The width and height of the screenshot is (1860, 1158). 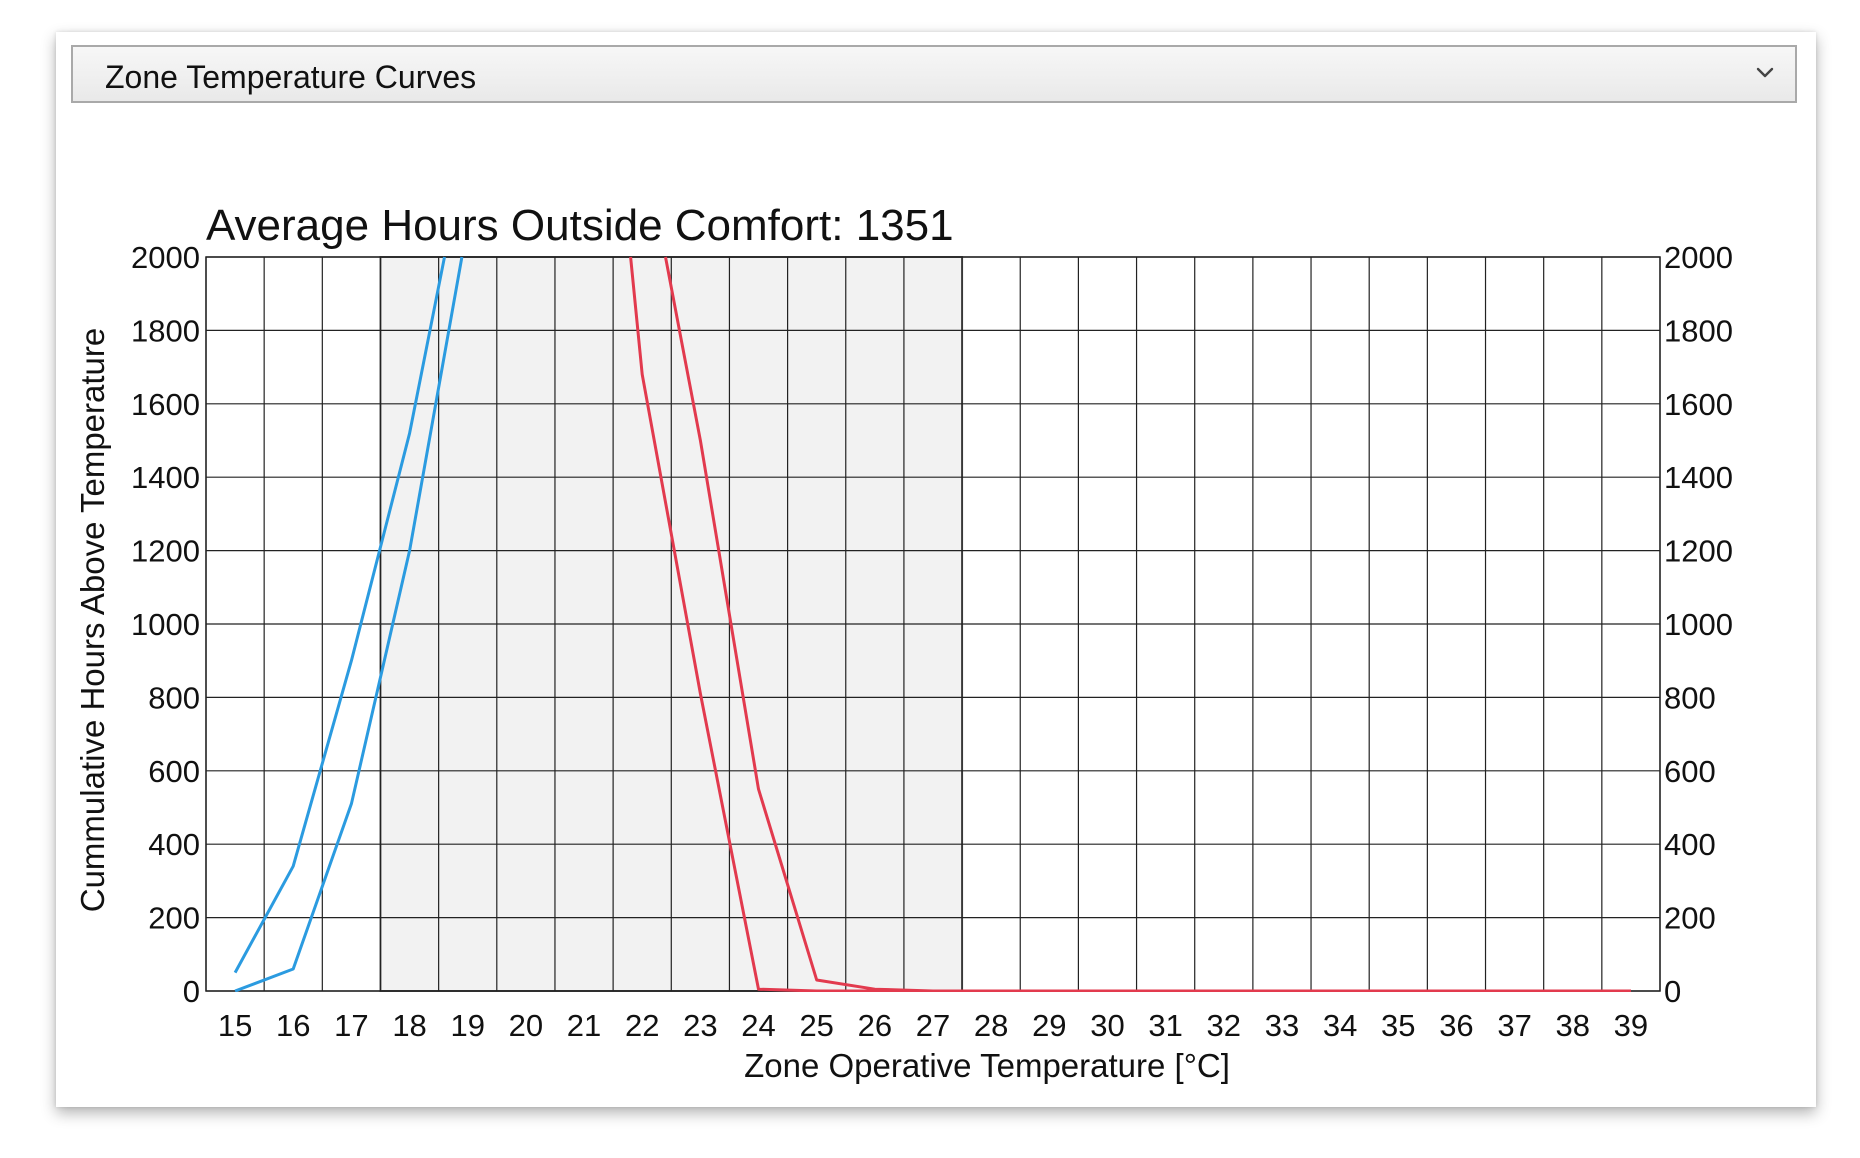 I want to click on y-tick-label-right: 1400, so click(x=1698, y=477).